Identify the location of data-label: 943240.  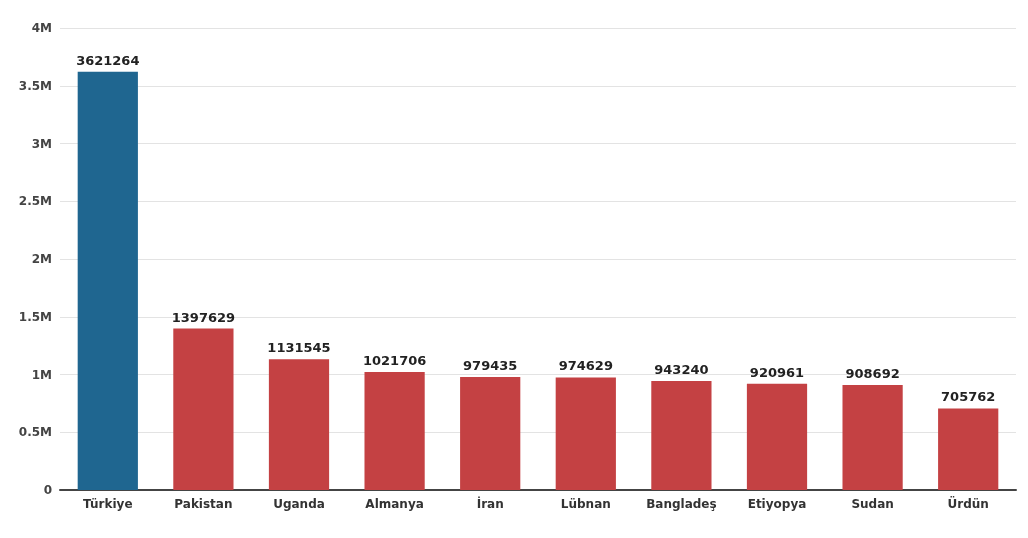
(681, 370).